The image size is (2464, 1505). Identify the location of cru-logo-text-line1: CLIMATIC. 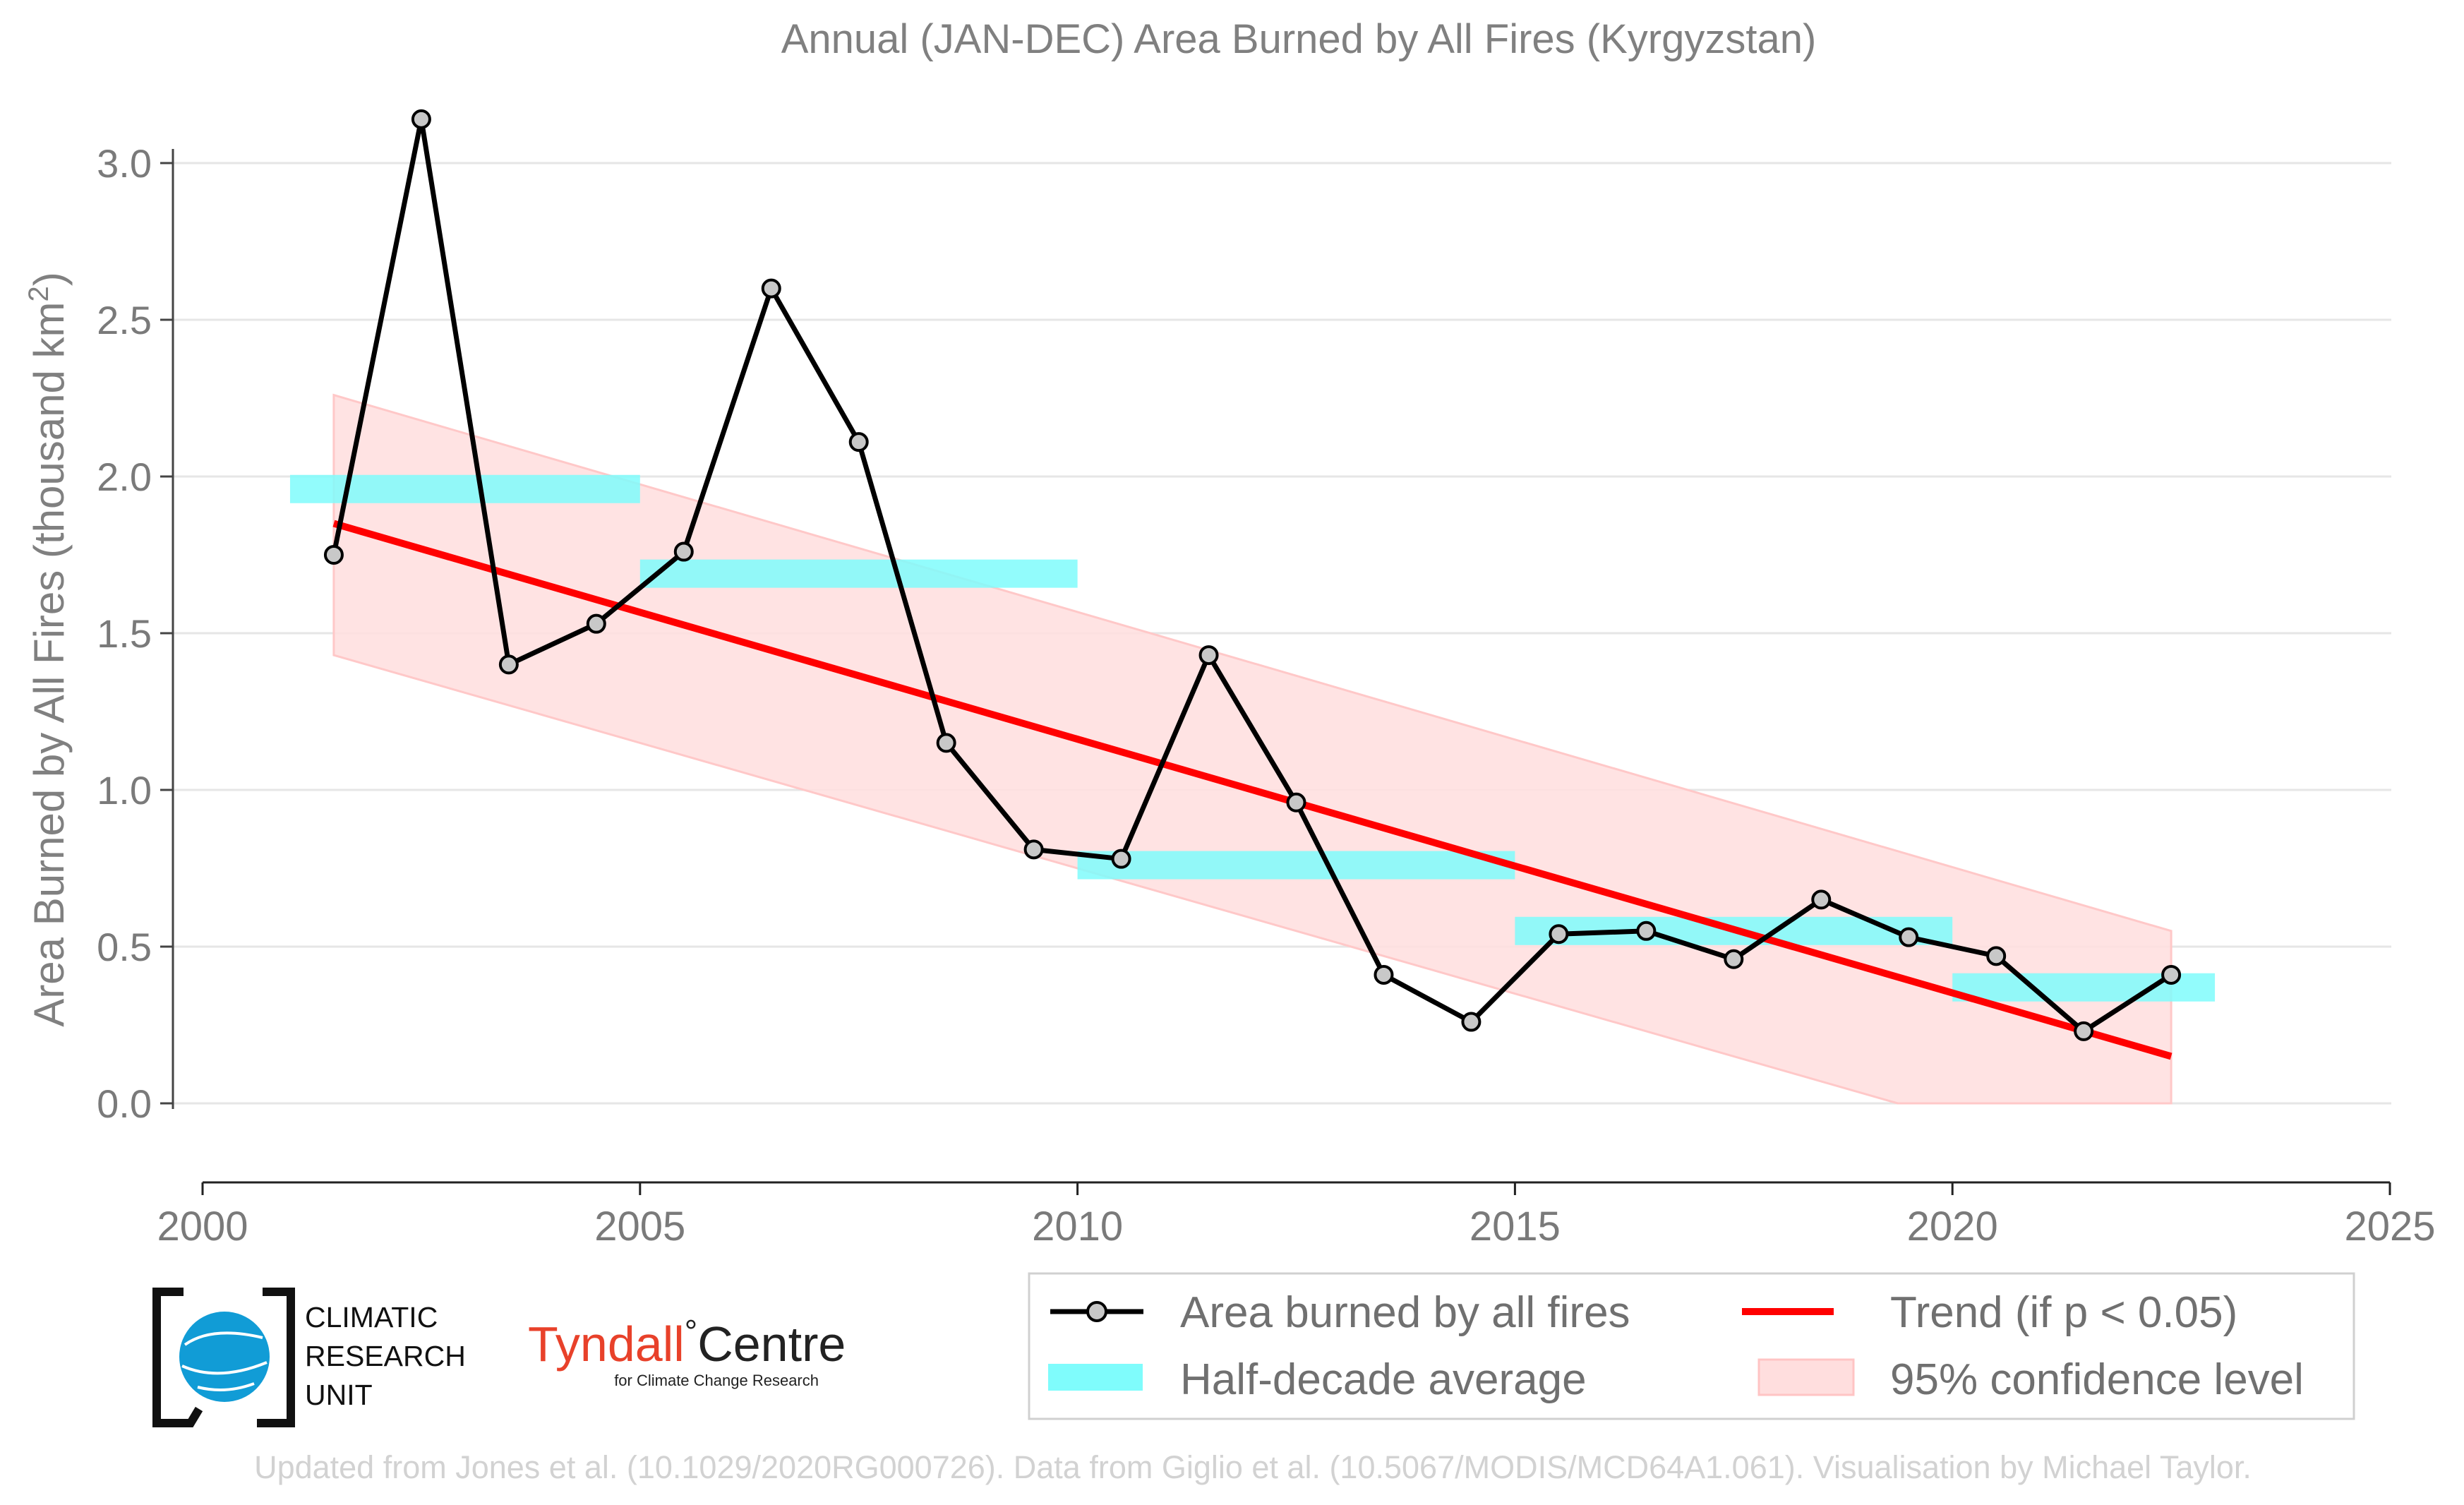
(371, 1317).